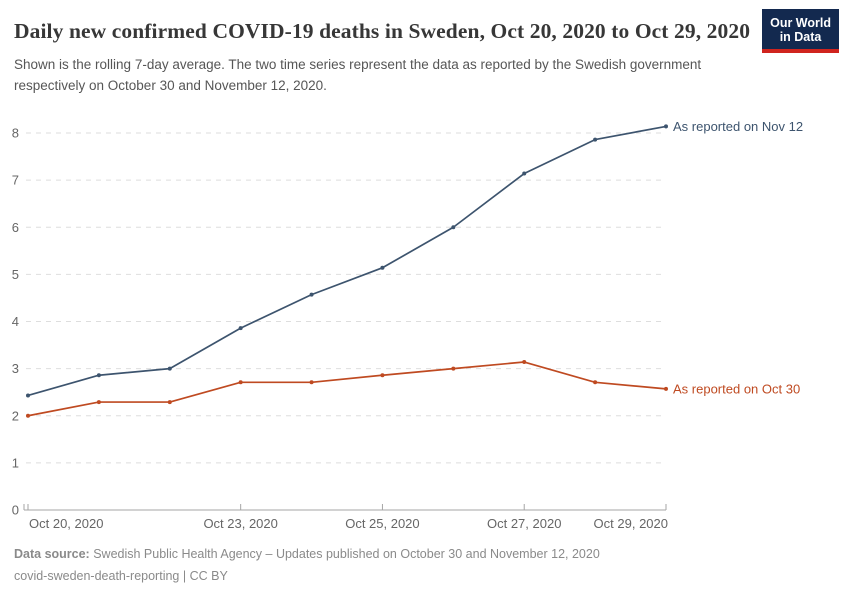 This screenshot has width=850, height=600. I want to click on x-tick-label: Oct 29, 2020, so click(631, 523).